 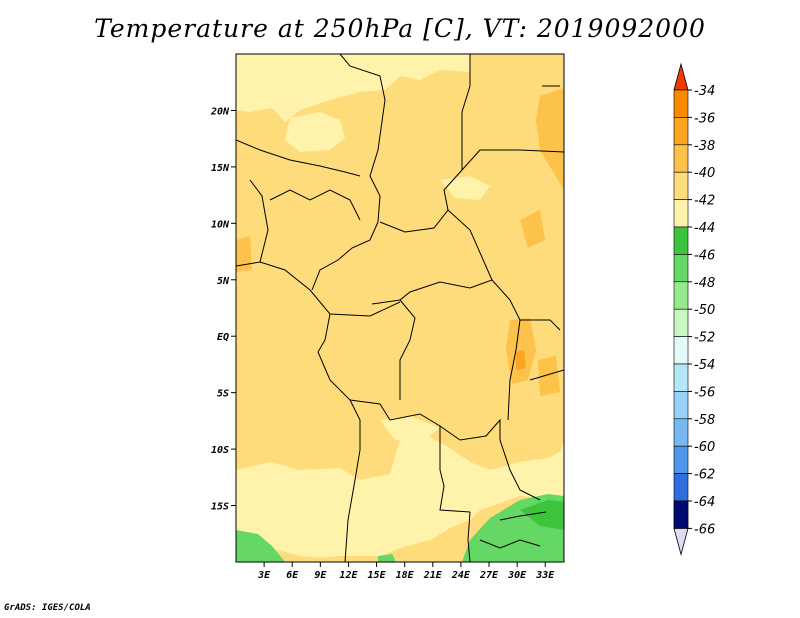 I want to click on lon-tick-label: 12E, so click(x=348, y=575).